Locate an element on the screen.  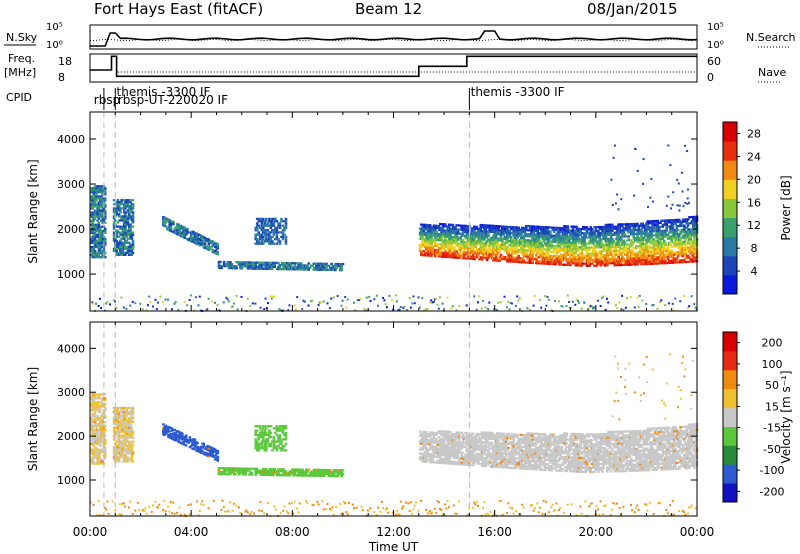
cpid-label: CPID is located at coordinates (19, 97).